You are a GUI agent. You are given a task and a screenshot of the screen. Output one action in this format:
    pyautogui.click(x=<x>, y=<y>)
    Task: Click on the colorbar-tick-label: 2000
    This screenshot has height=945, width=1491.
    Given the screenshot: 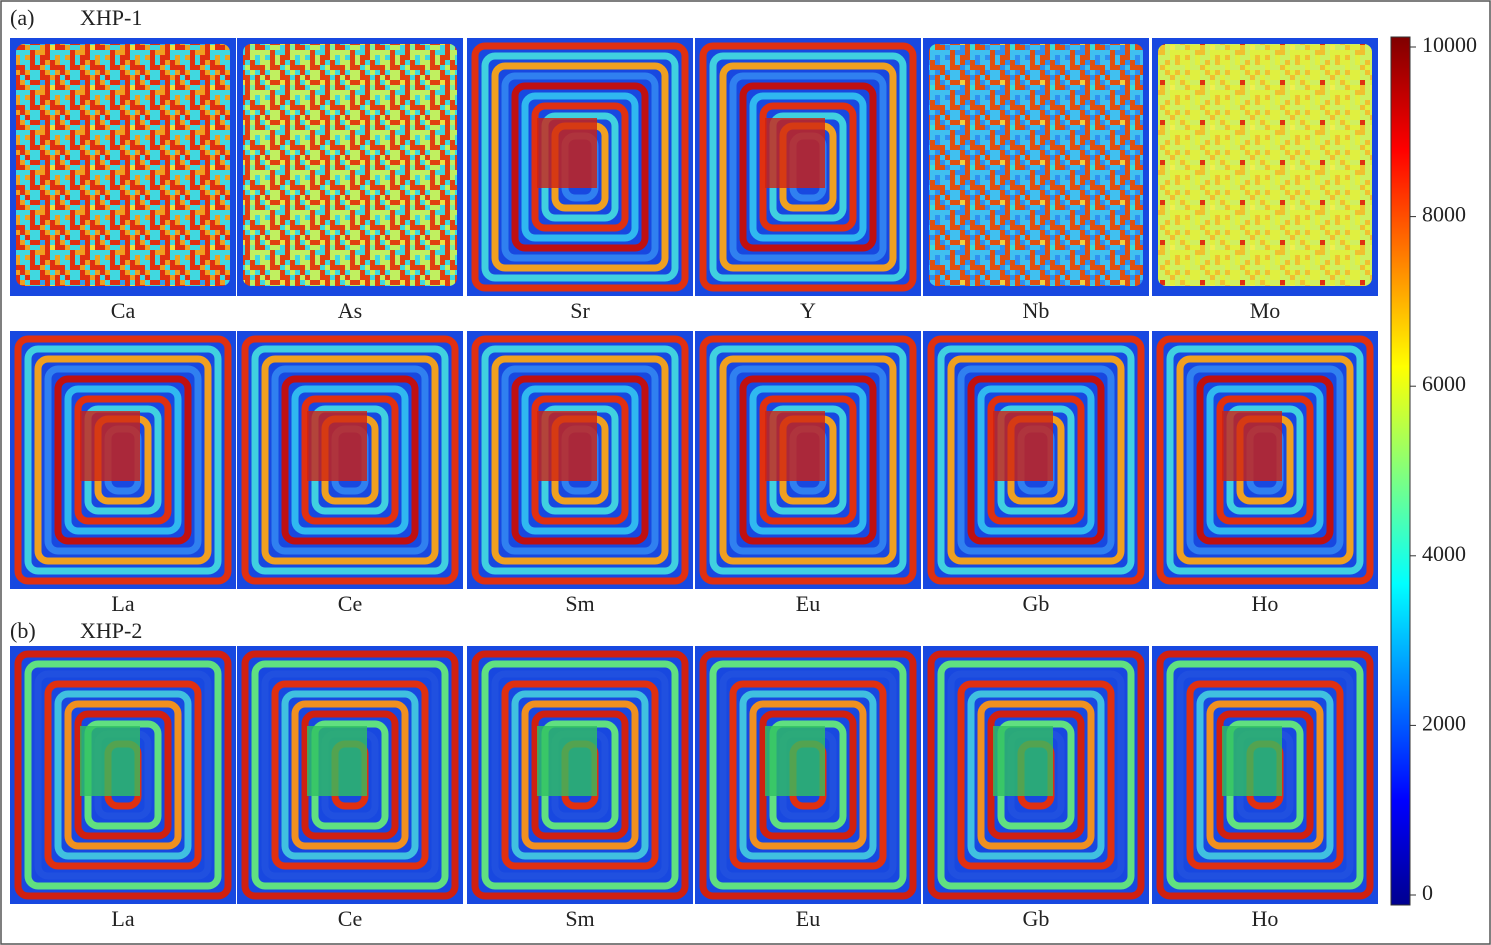 What is the action you would take?
    pyautogui.click(x=1444, y=722)
    